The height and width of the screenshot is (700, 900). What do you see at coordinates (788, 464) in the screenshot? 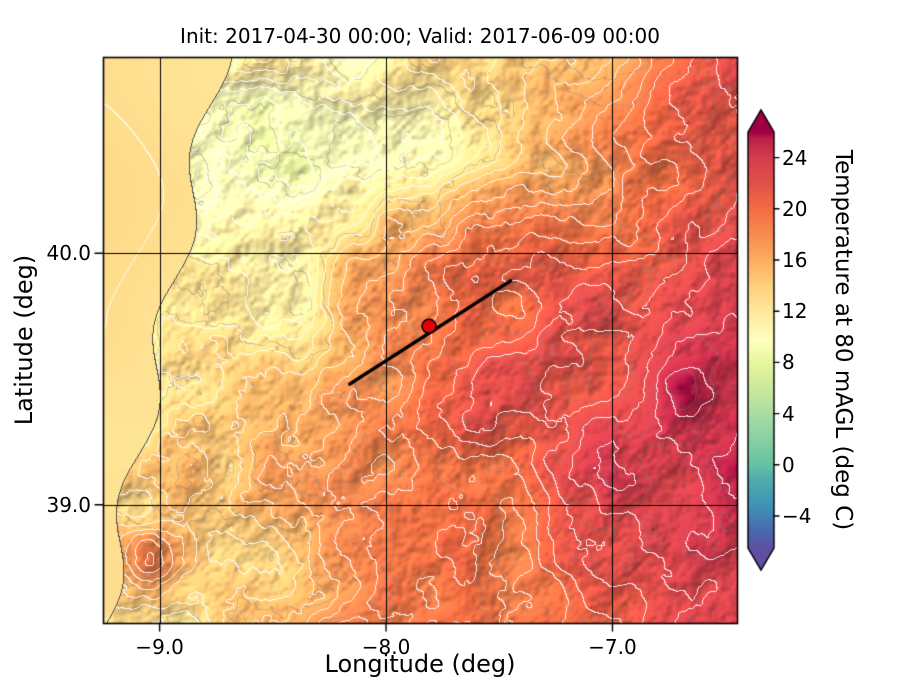
I see `colorbar-tick-label: 0` at bounding box center [788, 464].